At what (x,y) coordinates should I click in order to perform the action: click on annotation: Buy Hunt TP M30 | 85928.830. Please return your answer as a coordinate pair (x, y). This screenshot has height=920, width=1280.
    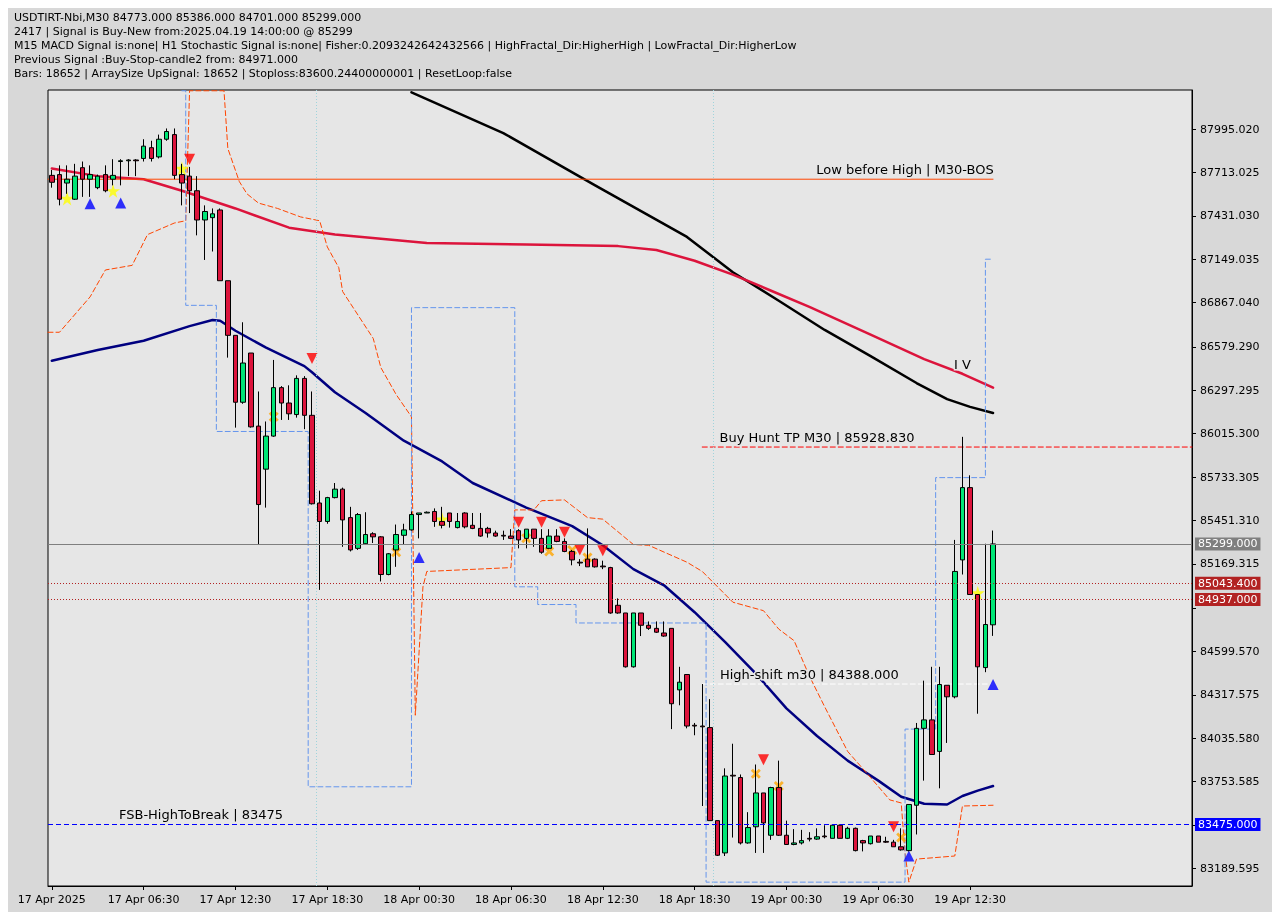
    Looking at the image, I should click on (817, 438).